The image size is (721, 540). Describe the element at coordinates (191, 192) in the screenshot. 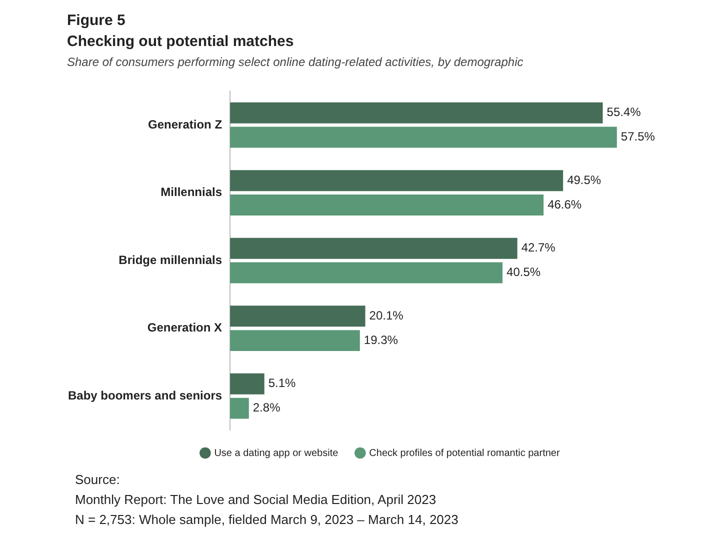

I see `y-tick-label: Millennials` at that location.